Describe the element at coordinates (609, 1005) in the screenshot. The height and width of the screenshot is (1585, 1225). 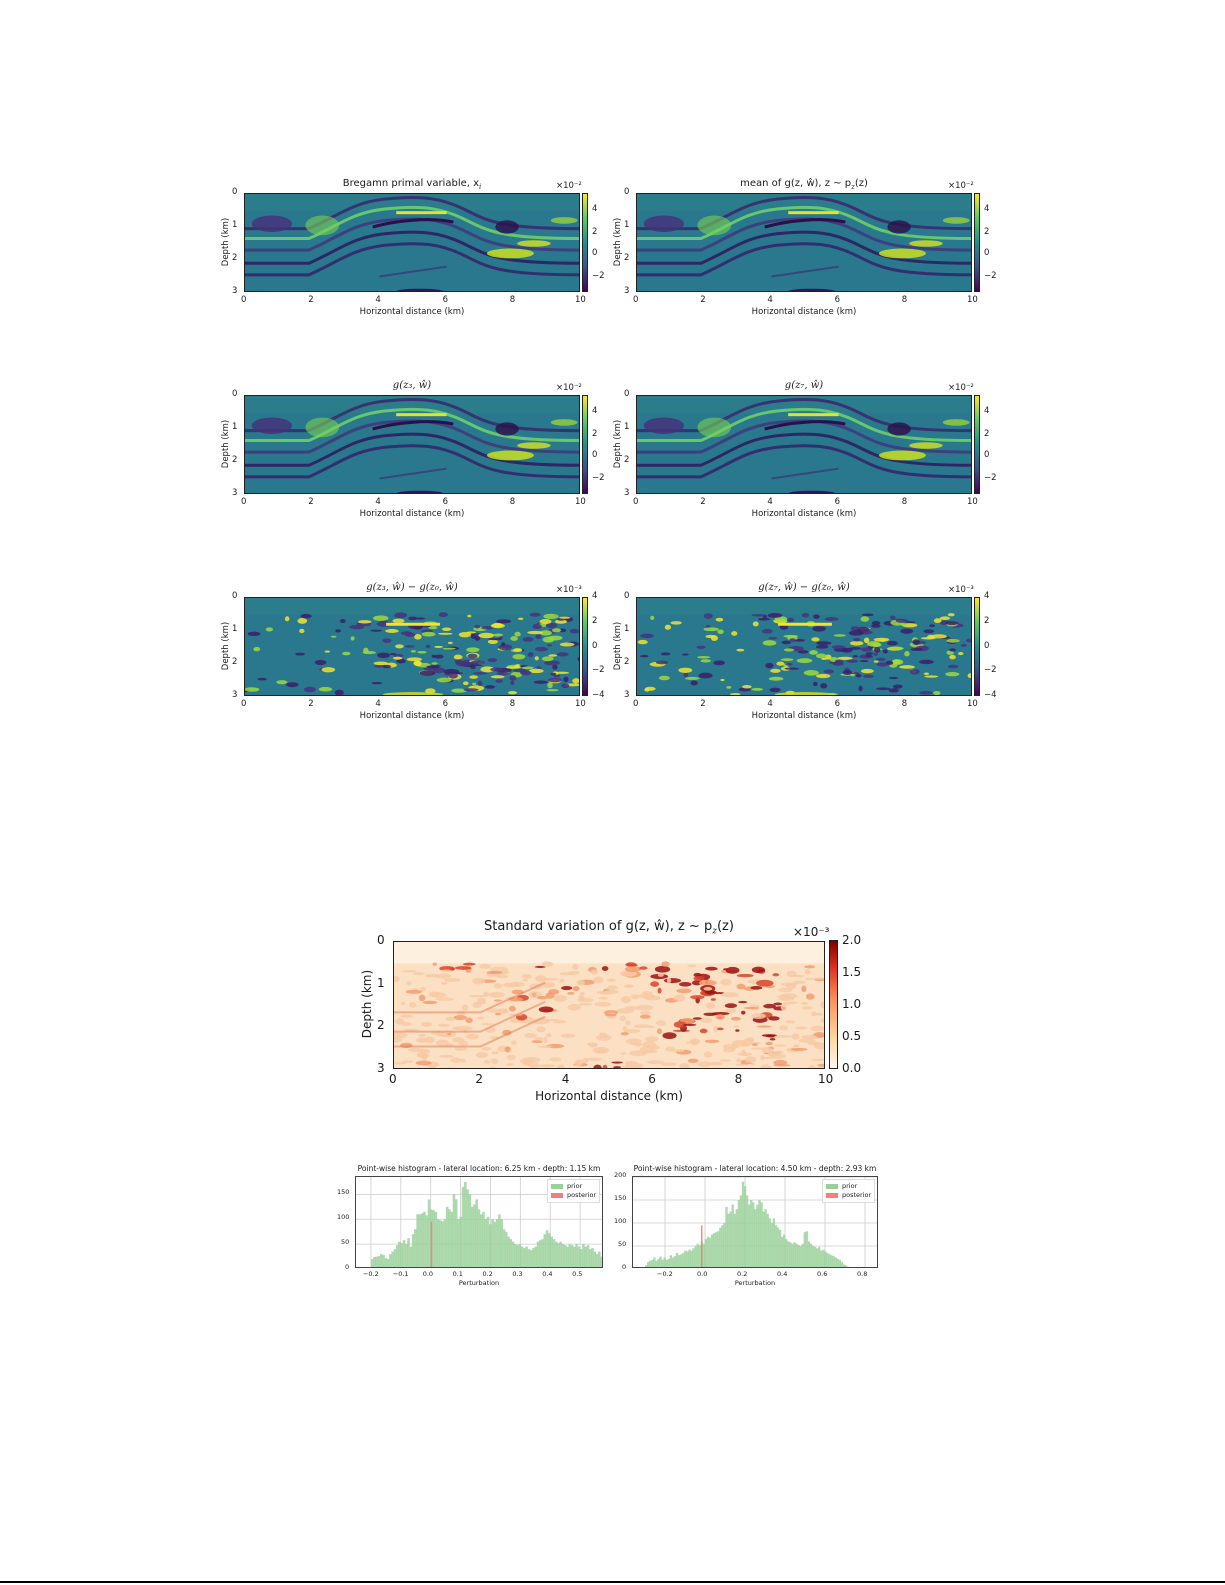
I see `std-heatmap-image` at that location.